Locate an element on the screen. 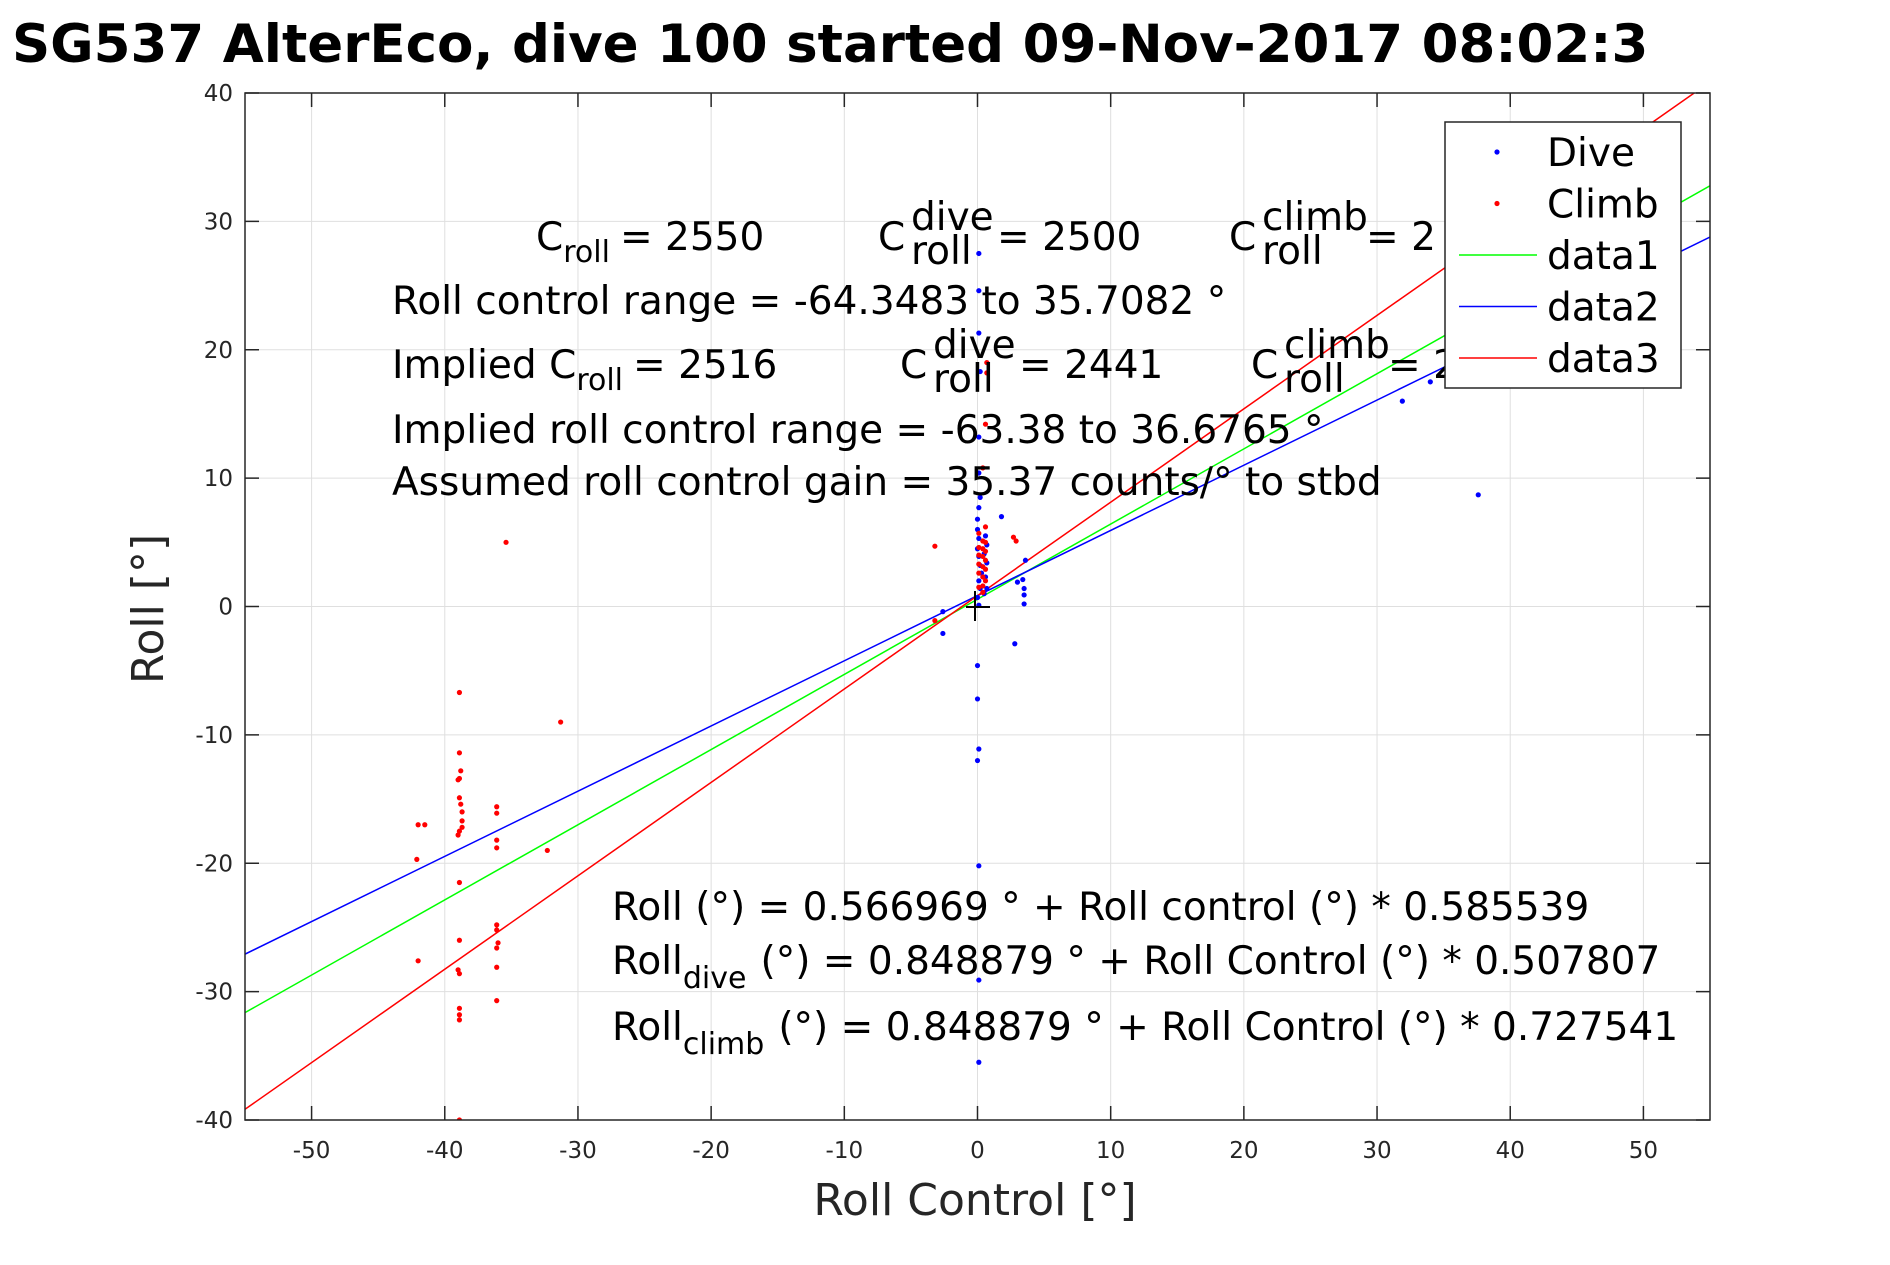 The image size is (1890, 1265). origin-marker is located at coordinates (978, 606).